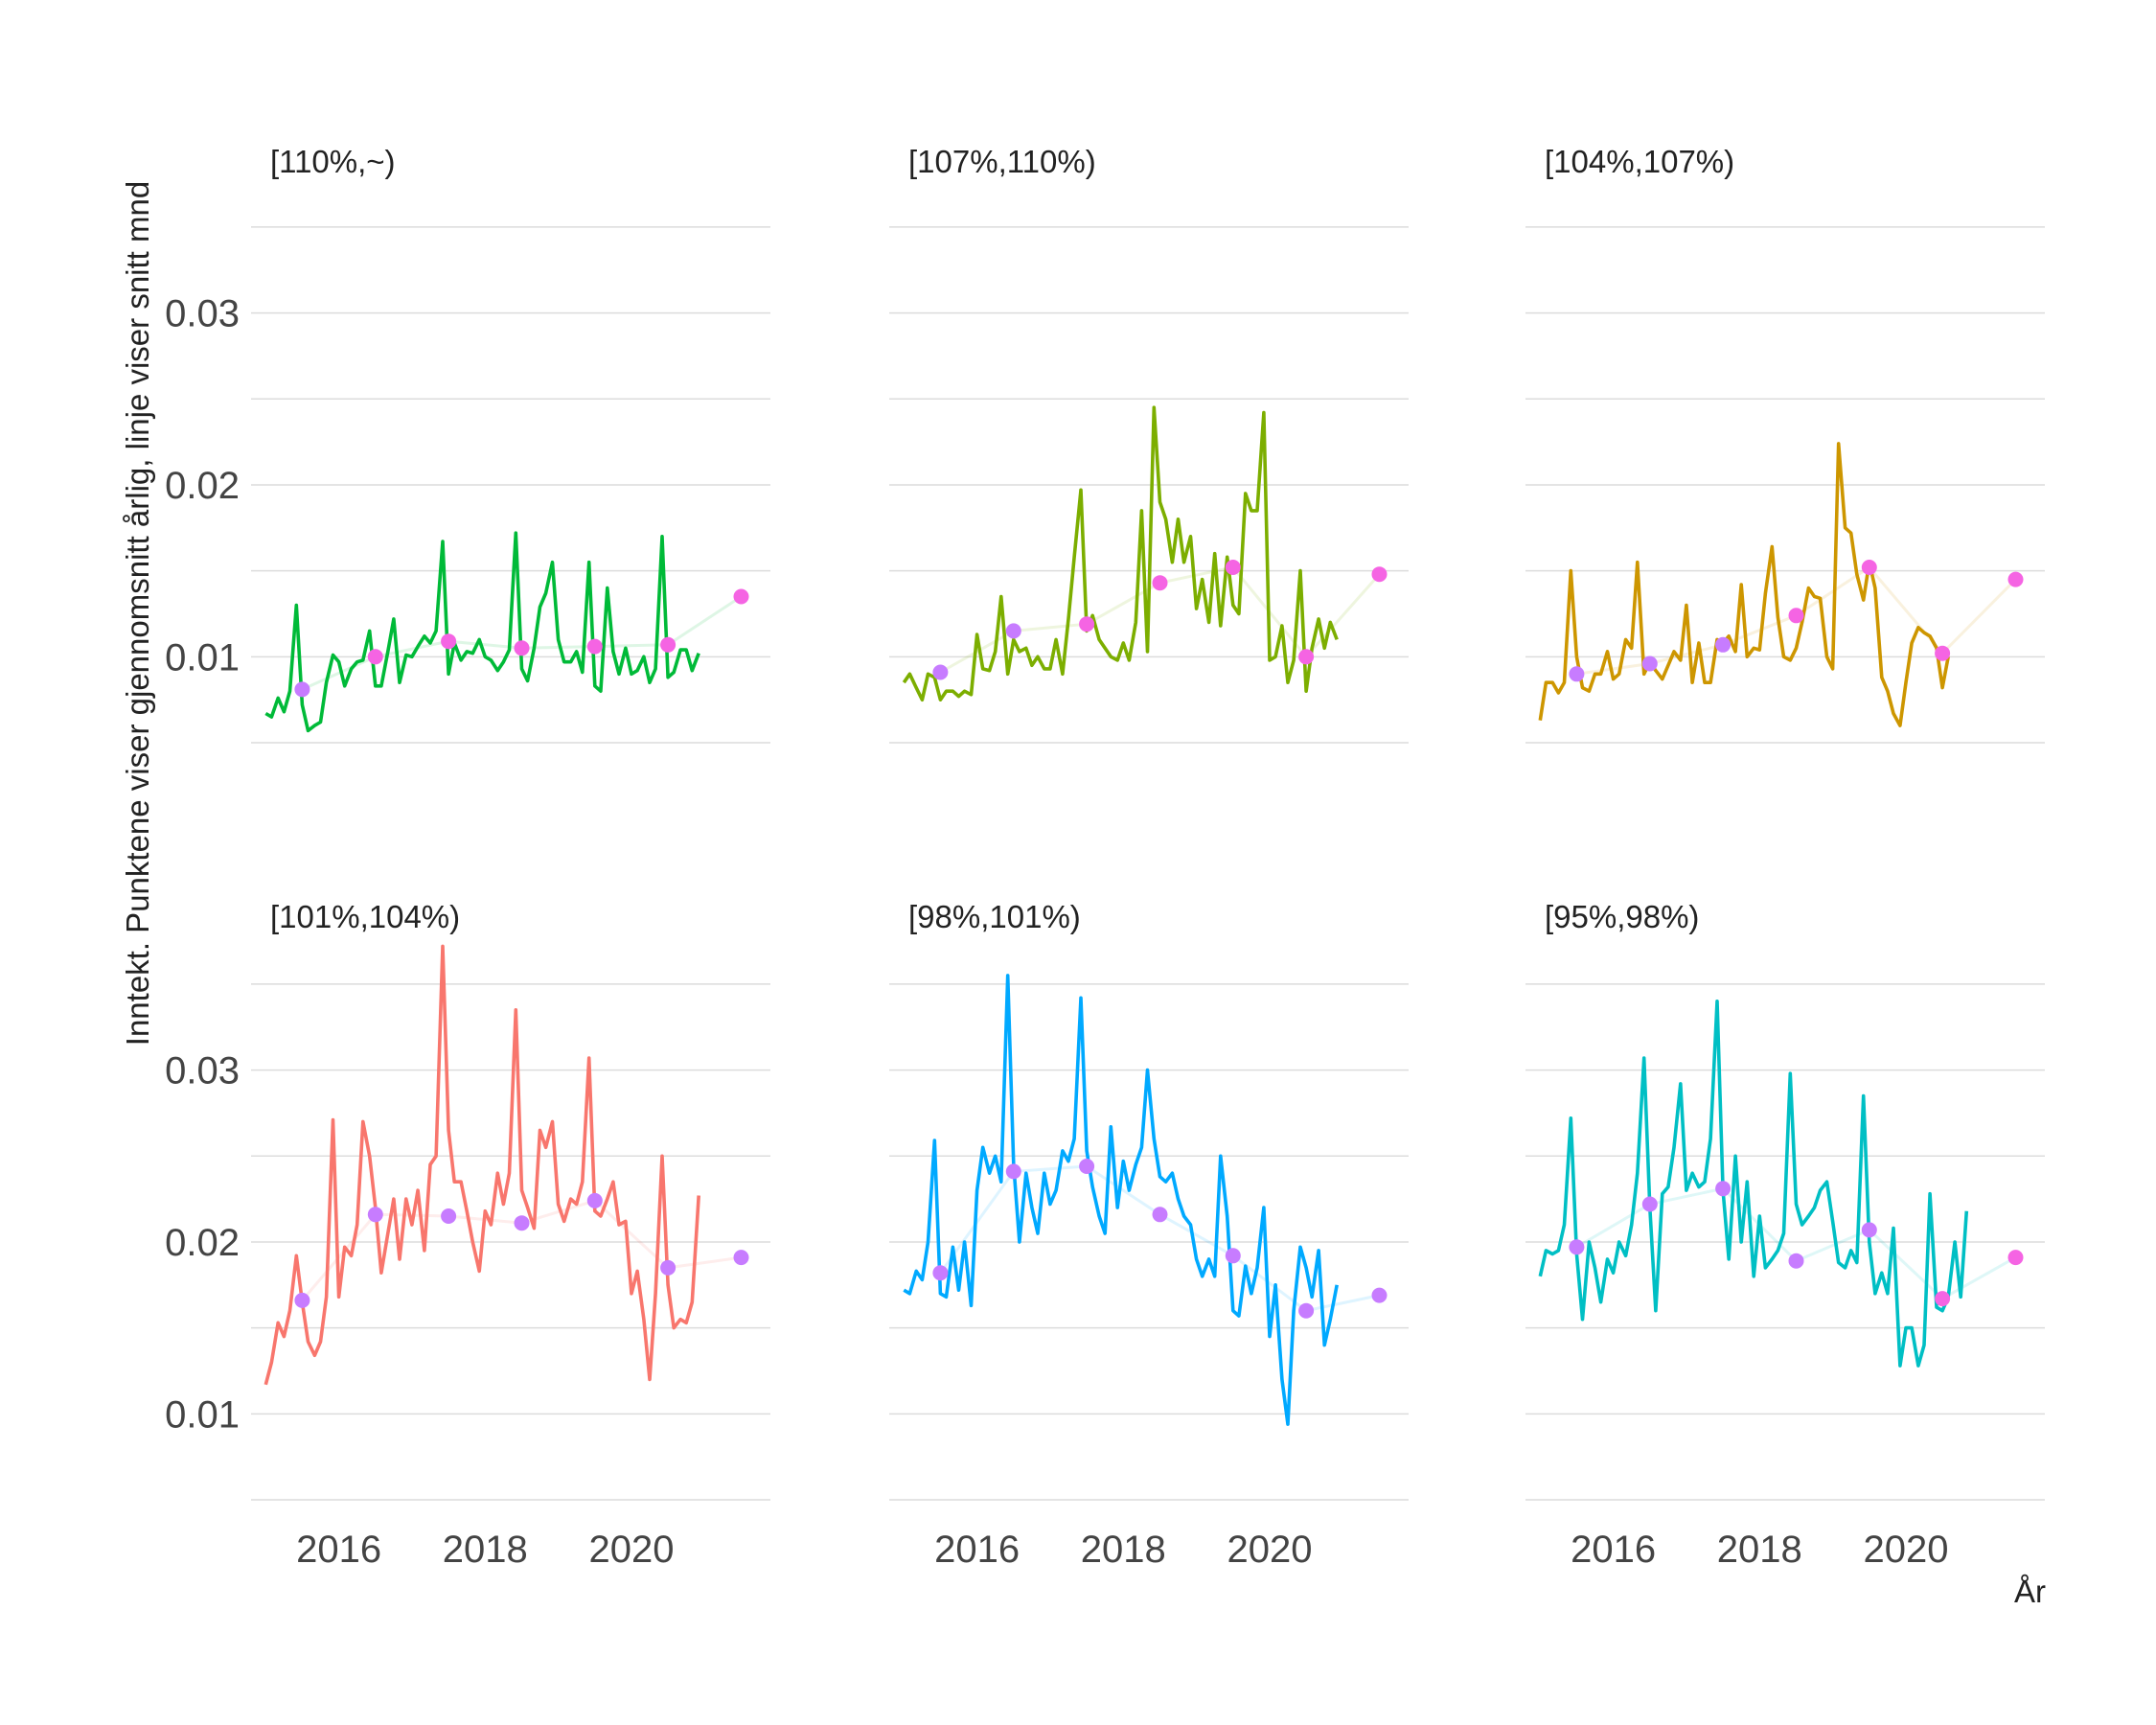  I want to click on panel-title: [95%,98%), so click(1622, 916).